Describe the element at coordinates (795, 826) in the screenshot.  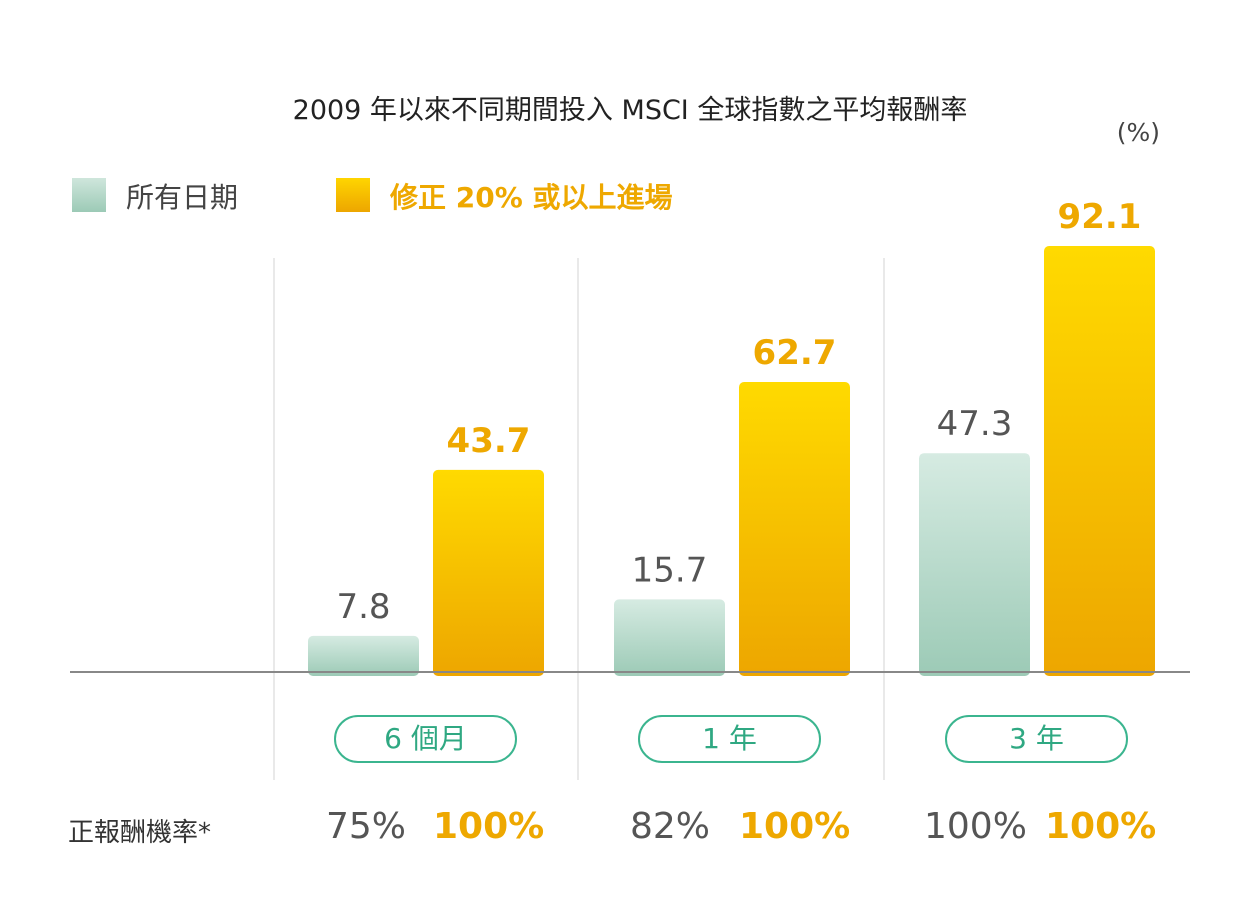
I see `positive-rate-correction-1-year: 100%` at that location.